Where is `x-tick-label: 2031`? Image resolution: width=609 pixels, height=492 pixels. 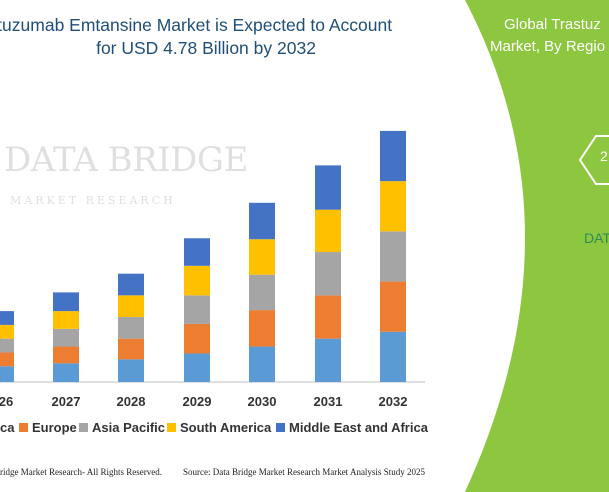
x-tick-label: 2031 is located at coordinates (328, 401).